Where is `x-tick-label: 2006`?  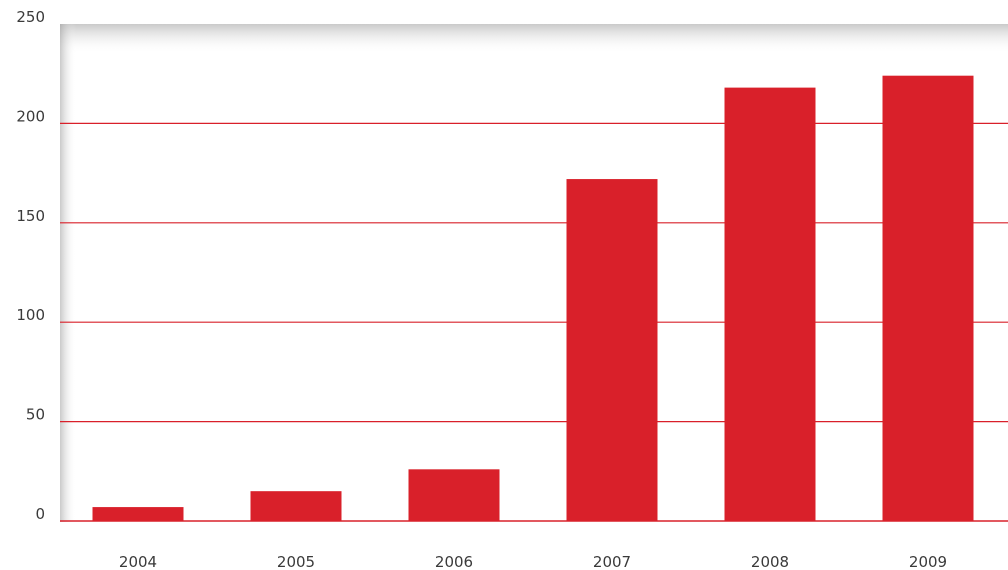
x-tick-label: 2006 is located at coordinates (454, 561).